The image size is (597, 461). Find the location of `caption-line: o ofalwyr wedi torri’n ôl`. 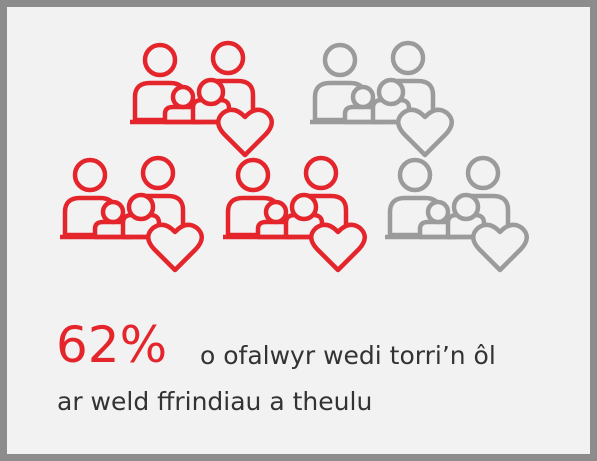

caption-line: o ofalwyr wedi torri’n ôl is located at coordinates (348, 355).